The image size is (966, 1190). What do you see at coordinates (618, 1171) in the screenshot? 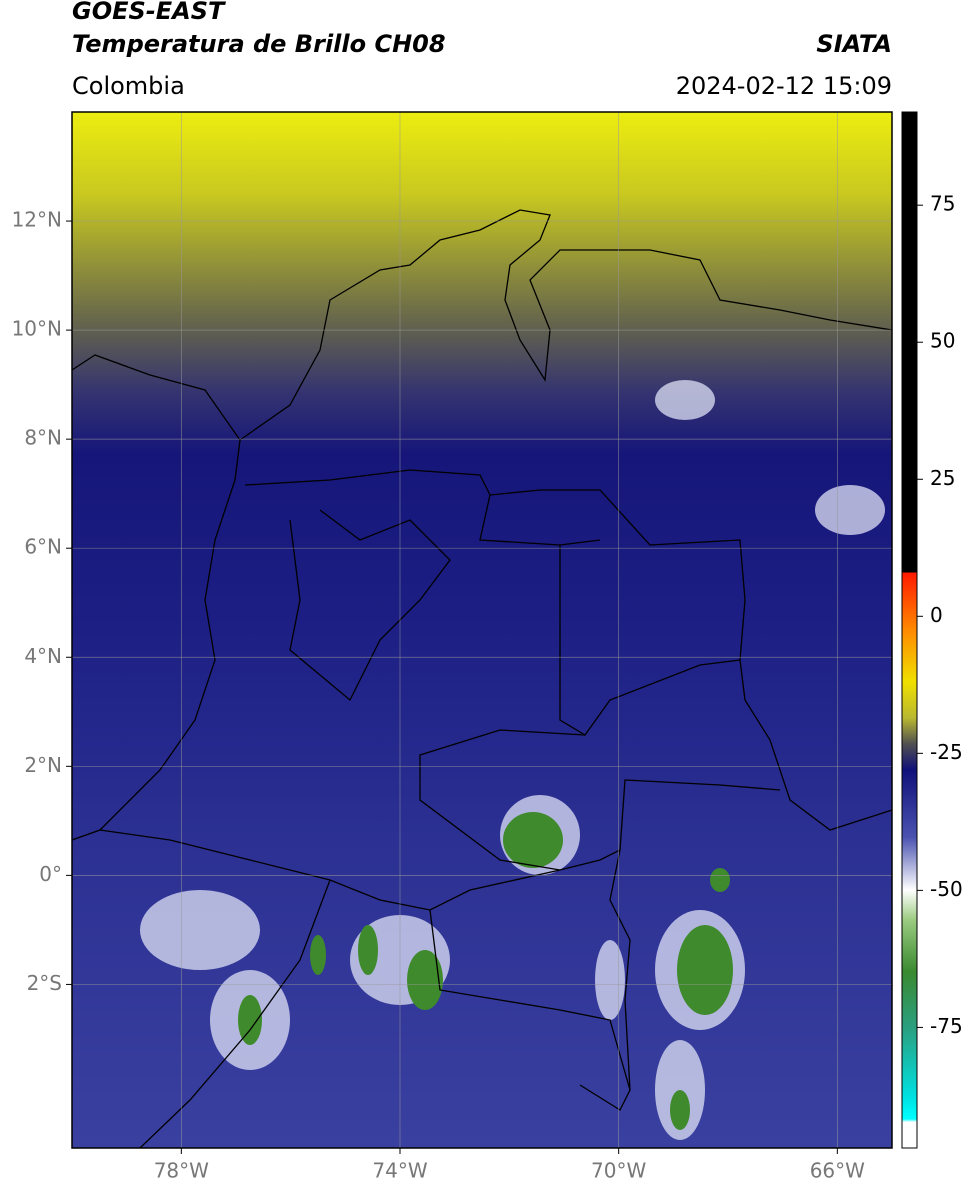
I see `x-tick-label: 70°W` at bounding box center [618, 1171].